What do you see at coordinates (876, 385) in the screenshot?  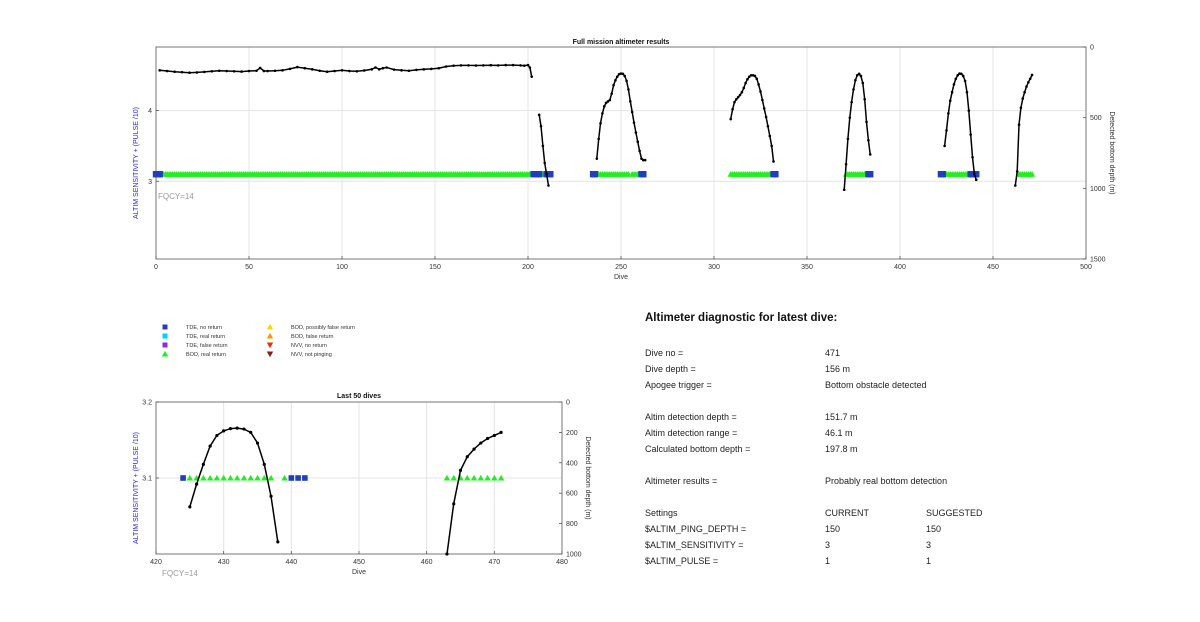 I see `diag-value: Bottom obstacle detected` at bounding box center [876, 385].